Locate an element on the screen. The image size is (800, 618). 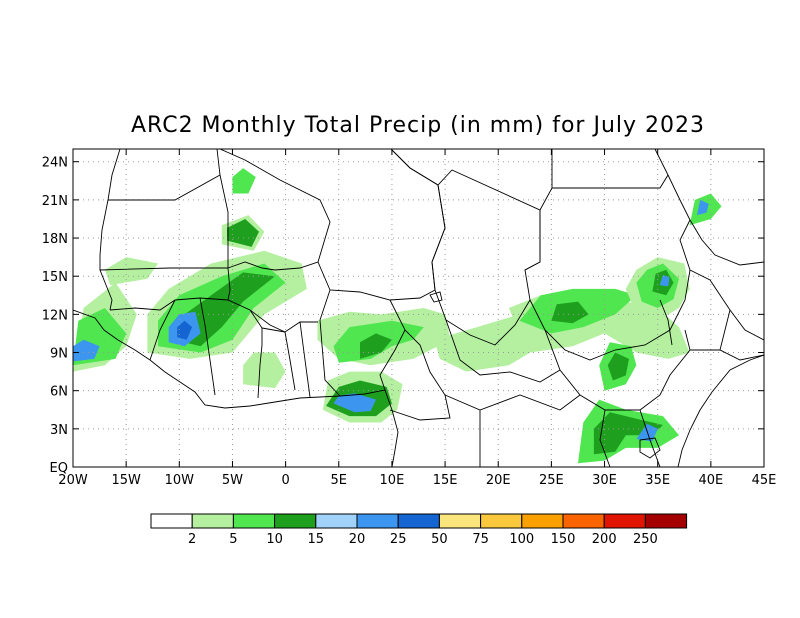
y-tick-label: 12N is located at coordinates (55, 315).